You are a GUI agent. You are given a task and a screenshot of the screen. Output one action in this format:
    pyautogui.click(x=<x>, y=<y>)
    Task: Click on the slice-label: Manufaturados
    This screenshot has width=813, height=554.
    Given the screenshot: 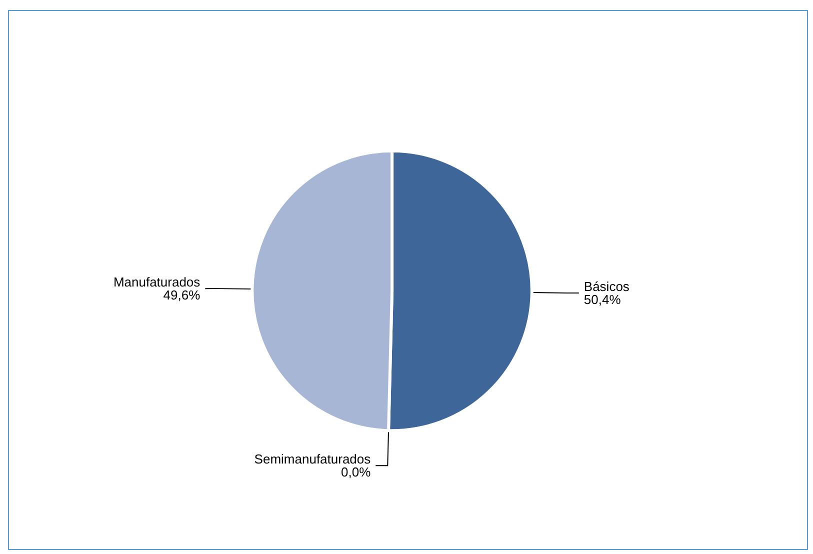 What is the action you would take?
    pyautogui.click(x=157, y=282)
    